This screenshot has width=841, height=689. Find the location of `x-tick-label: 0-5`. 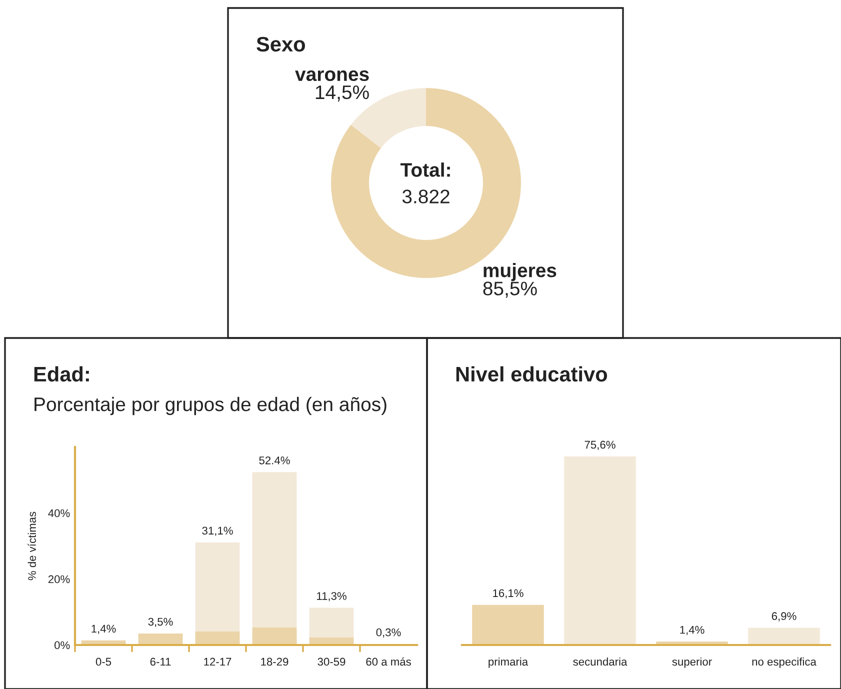

x-tick-label: 0-5 is located at coordinates (104, 662).